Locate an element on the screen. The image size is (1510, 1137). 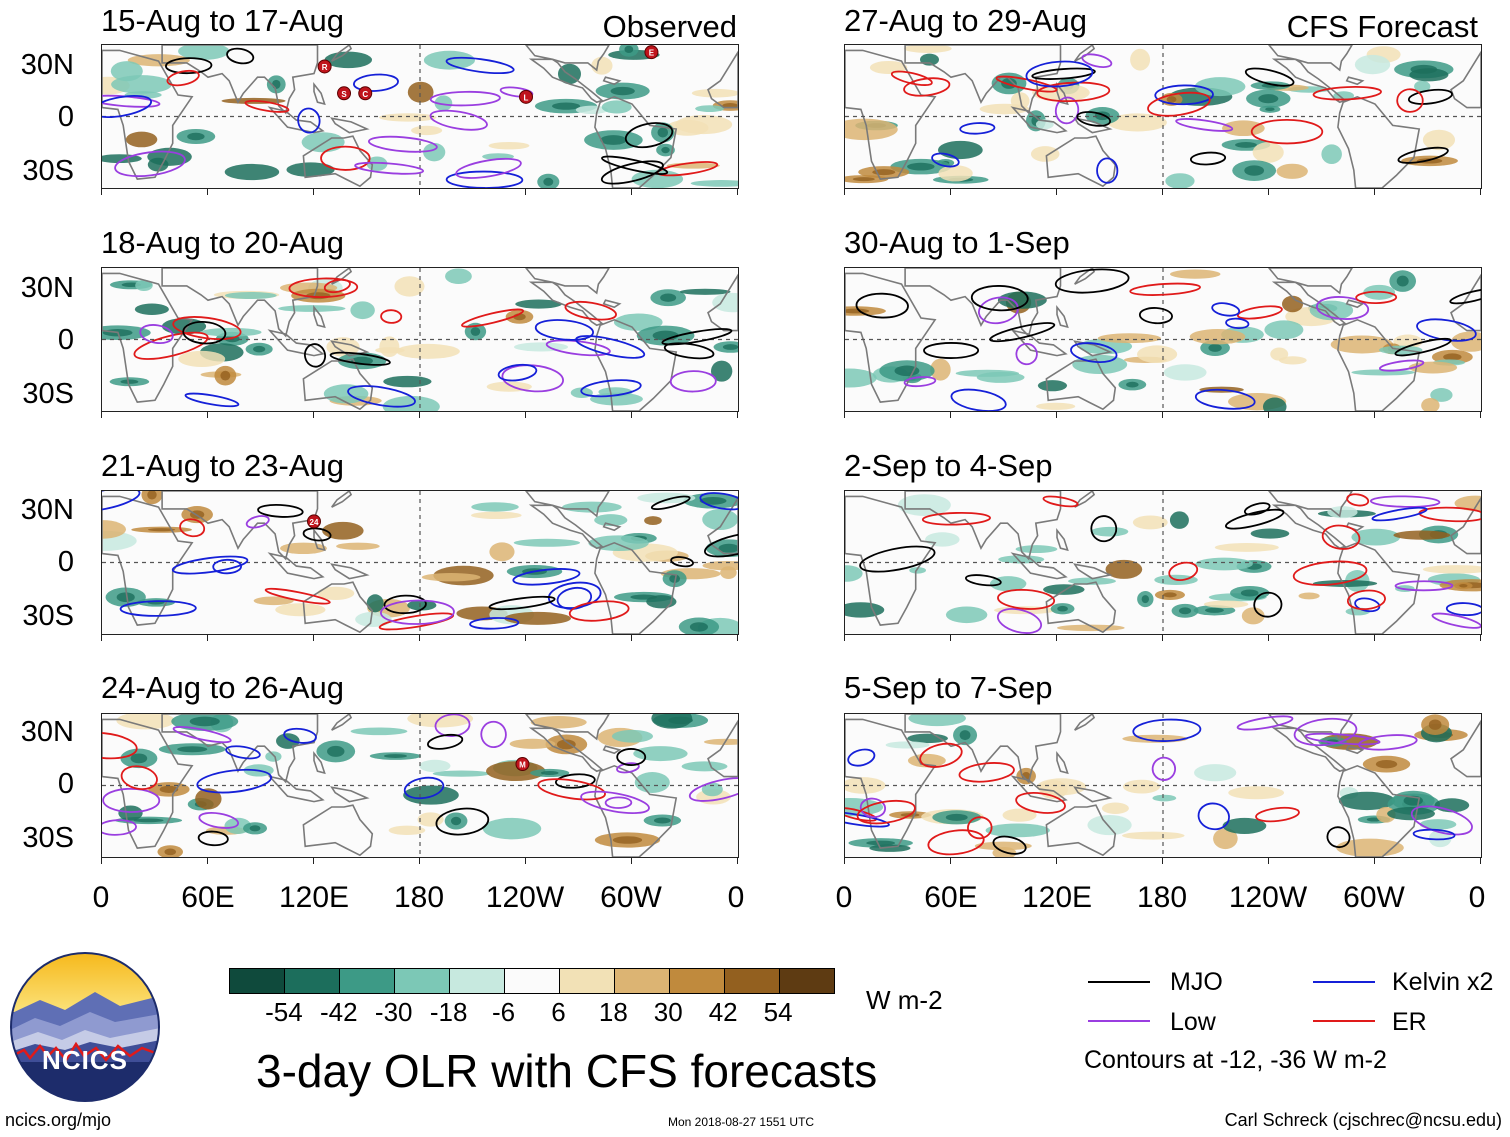
lon-label: 120E is located at coordinates (1057, 897).